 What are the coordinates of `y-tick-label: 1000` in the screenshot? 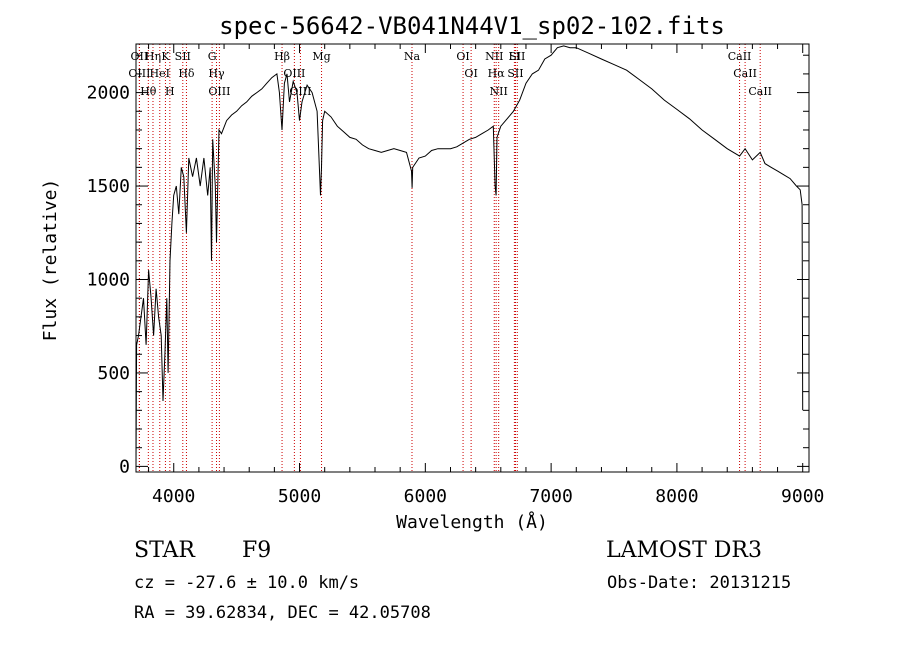 It's located at (108, 279).